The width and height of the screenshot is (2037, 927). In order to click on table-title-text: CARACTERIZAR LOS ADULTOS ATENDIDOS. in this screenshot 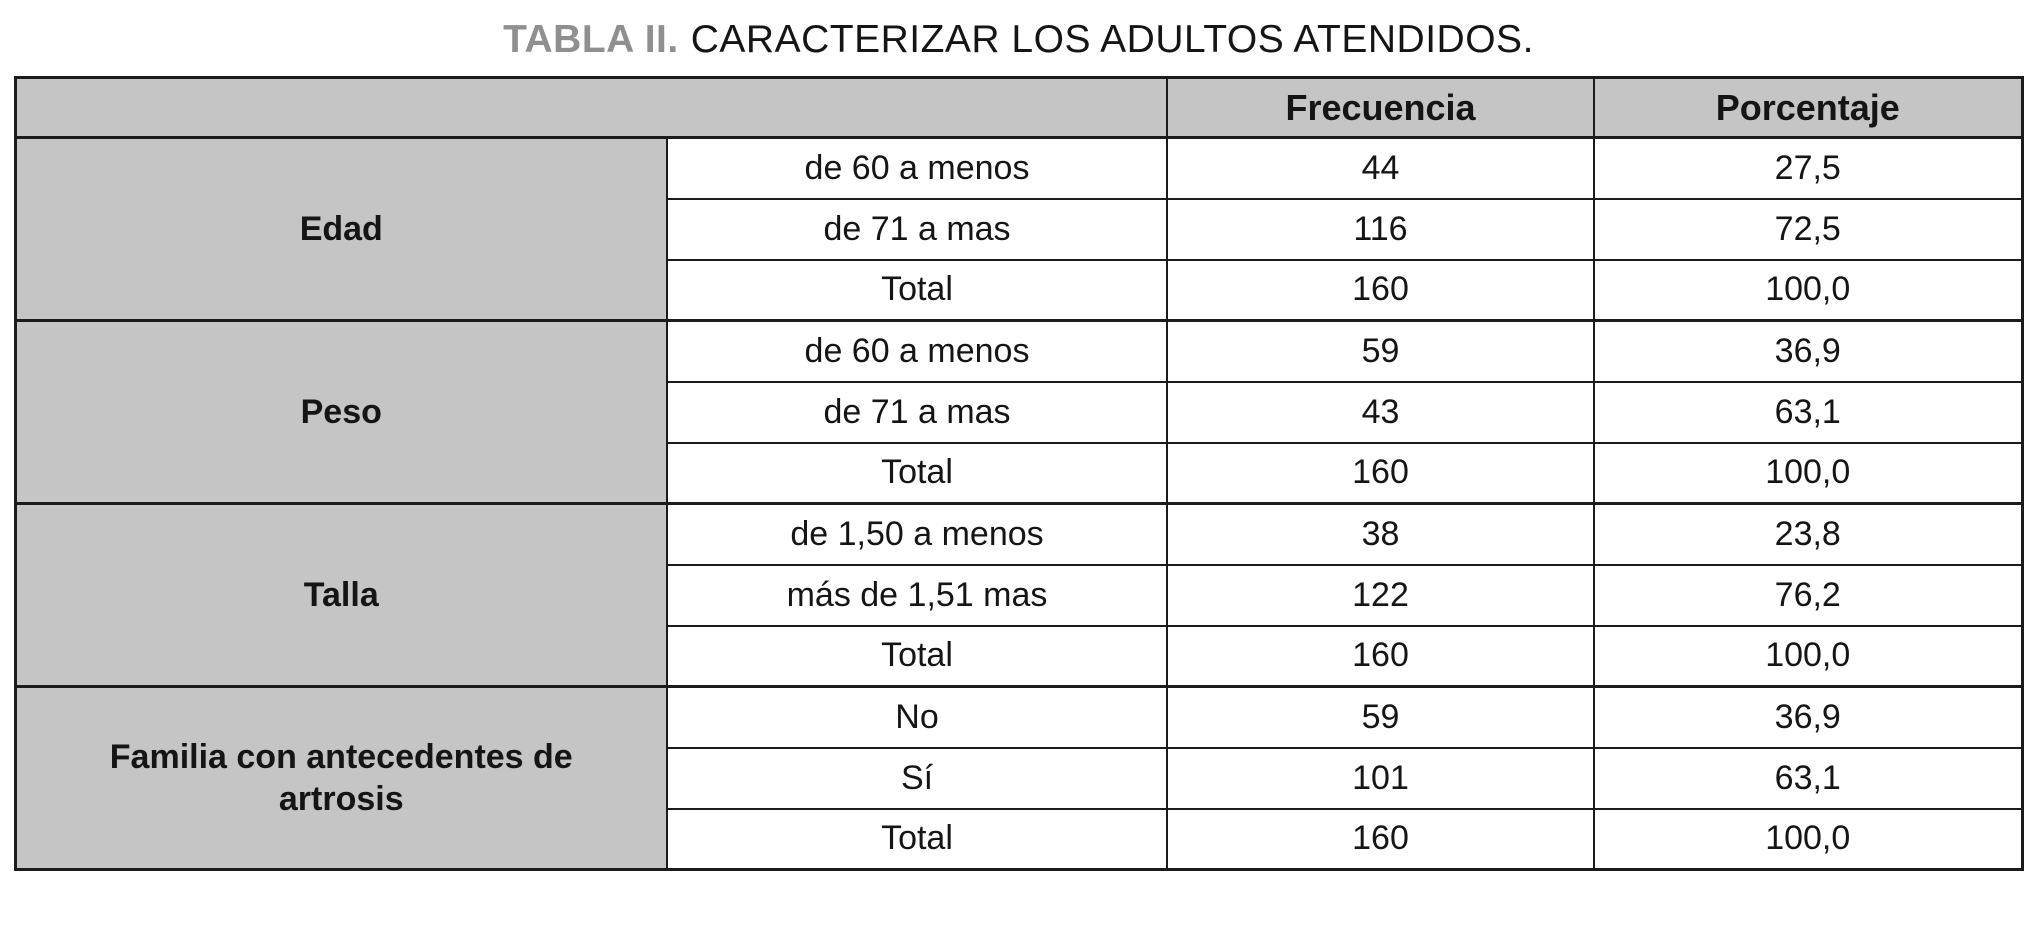, I will do `click(1112, 39)`.